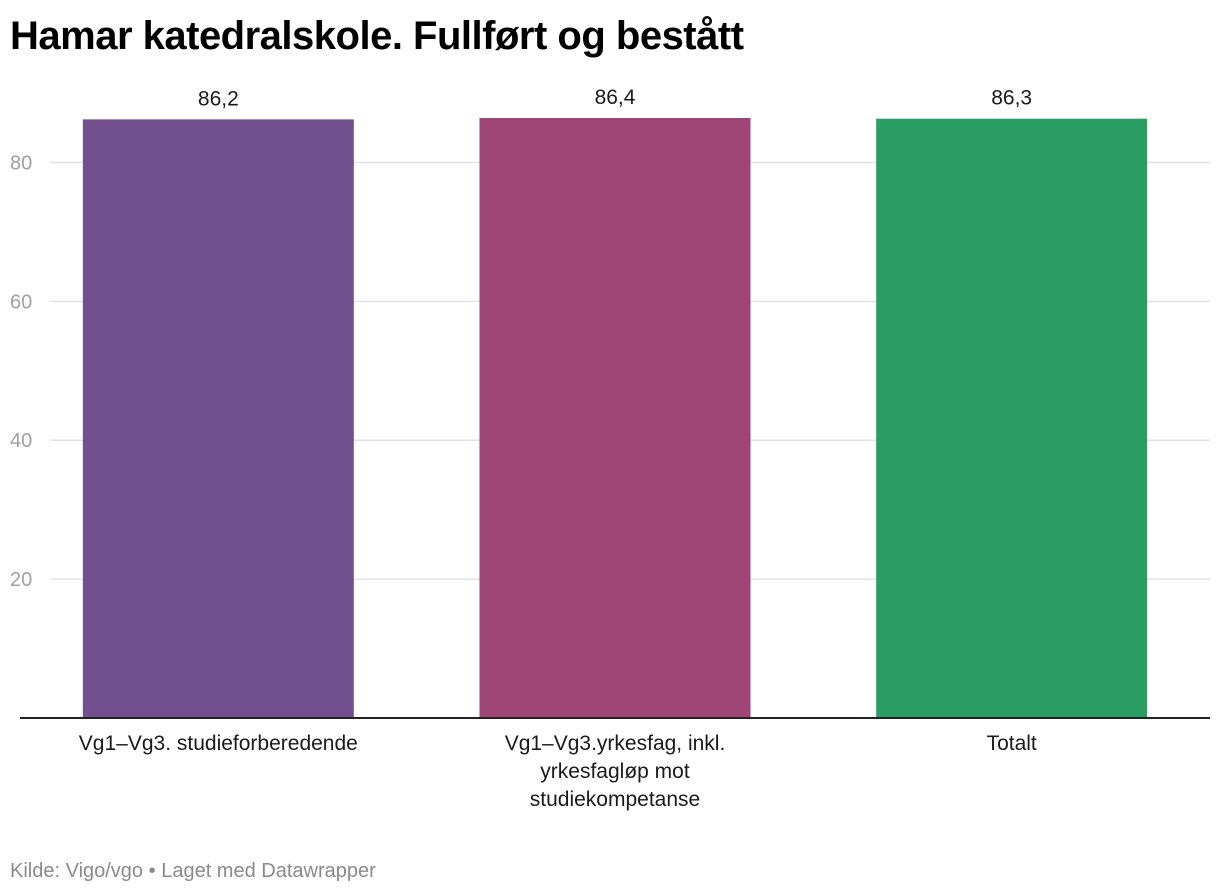 The width and height of the screenshot is (1220, 894). What do you see at coordinates (615, 771) in the screenshot?
I see `x-tick-label: yrkesfagløp mot` at bounding box center [615, 771].